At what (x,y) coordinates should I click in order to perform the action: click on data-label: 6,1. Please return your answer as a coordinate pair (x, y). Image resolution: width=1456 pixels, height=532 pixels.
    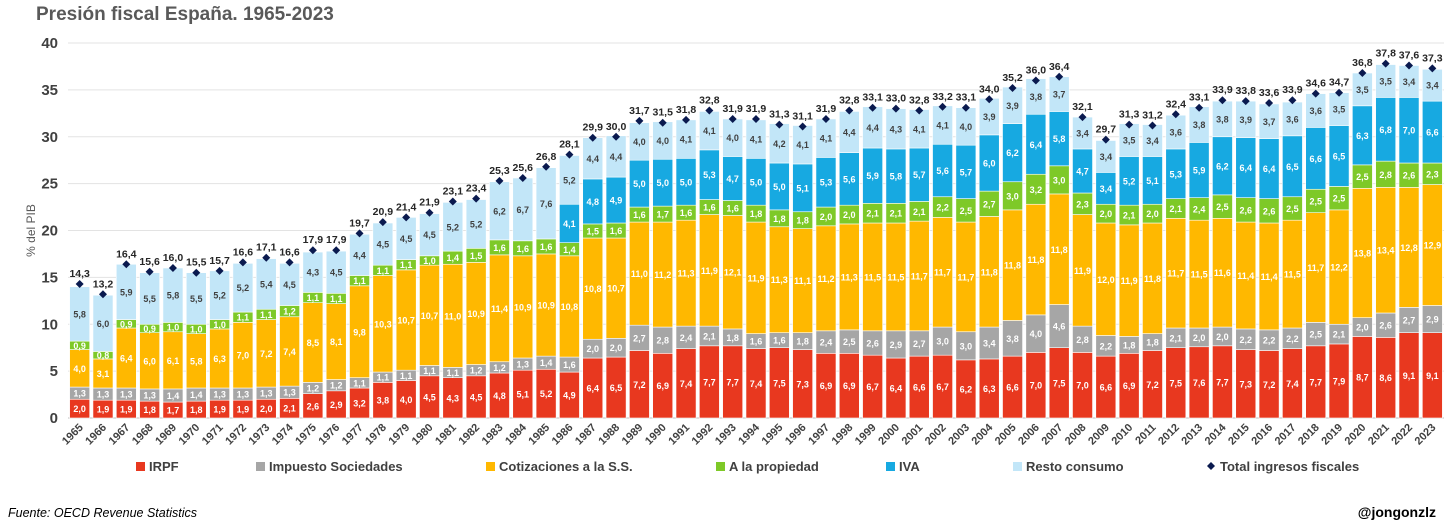
    Looking at the image, I should click on (173, 361).